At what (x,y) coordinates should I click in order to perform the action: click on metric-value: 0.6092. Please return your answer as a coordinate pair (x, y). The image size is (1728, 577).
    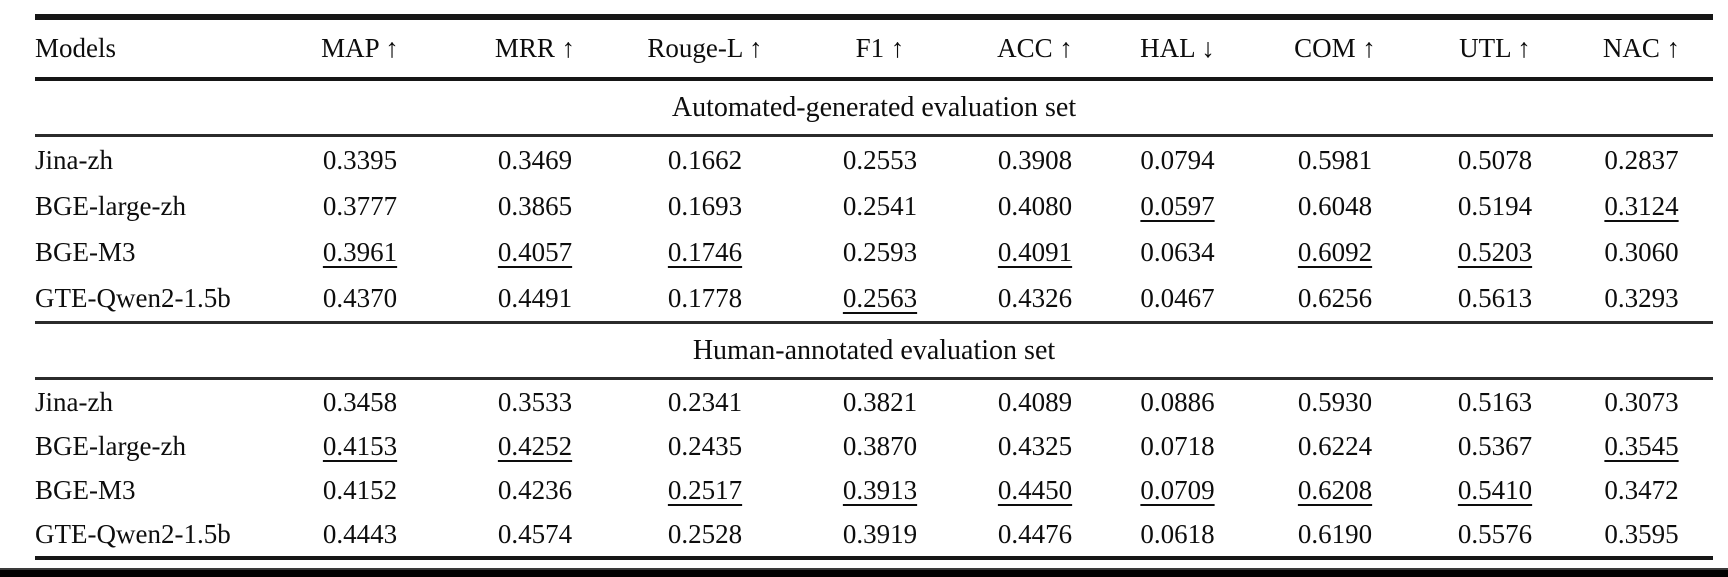
    Looking at the image, I should click on (1335, 251).